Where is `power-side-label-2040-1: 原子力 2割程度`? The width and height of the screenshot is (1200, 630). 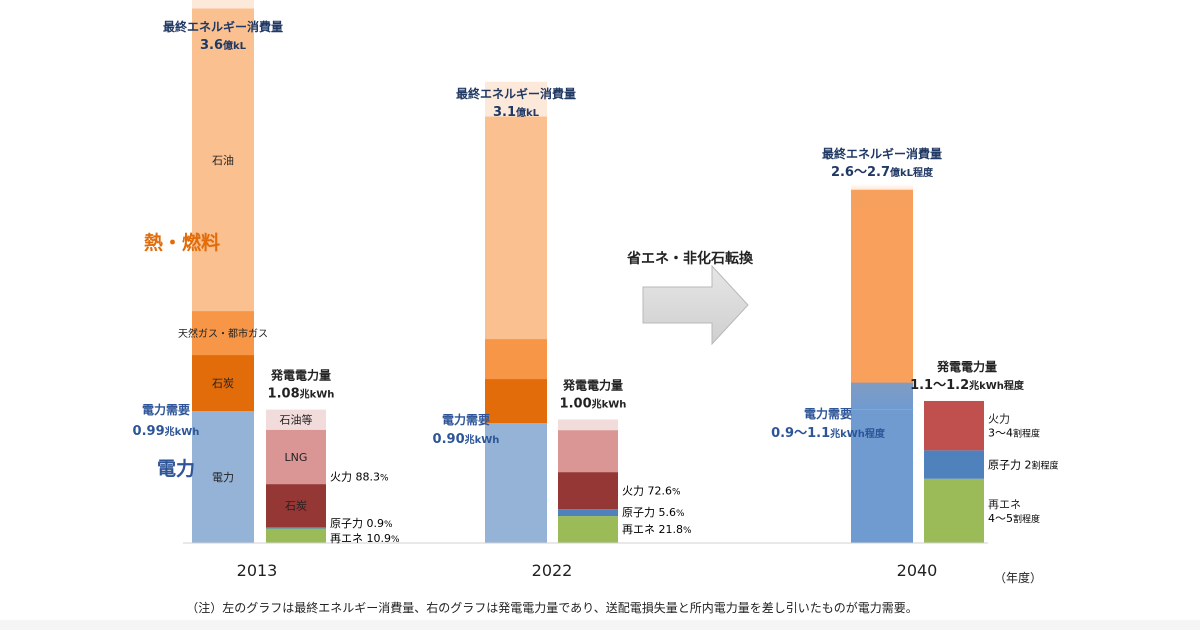 power-side-label-2040-1: 原子力 2割程度 is located at coordinates (1023, 465).